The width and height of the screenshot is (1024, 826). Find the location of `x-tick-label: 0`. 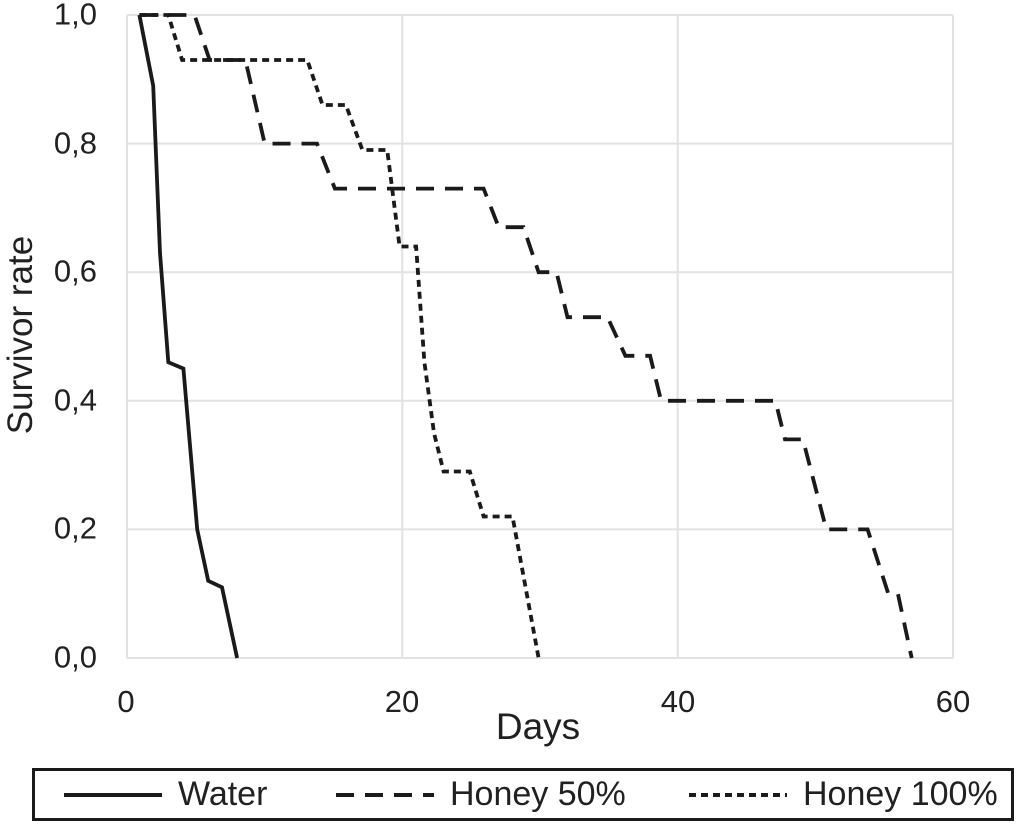

x-tick-label: 0 is located at coordinates (126, 701).